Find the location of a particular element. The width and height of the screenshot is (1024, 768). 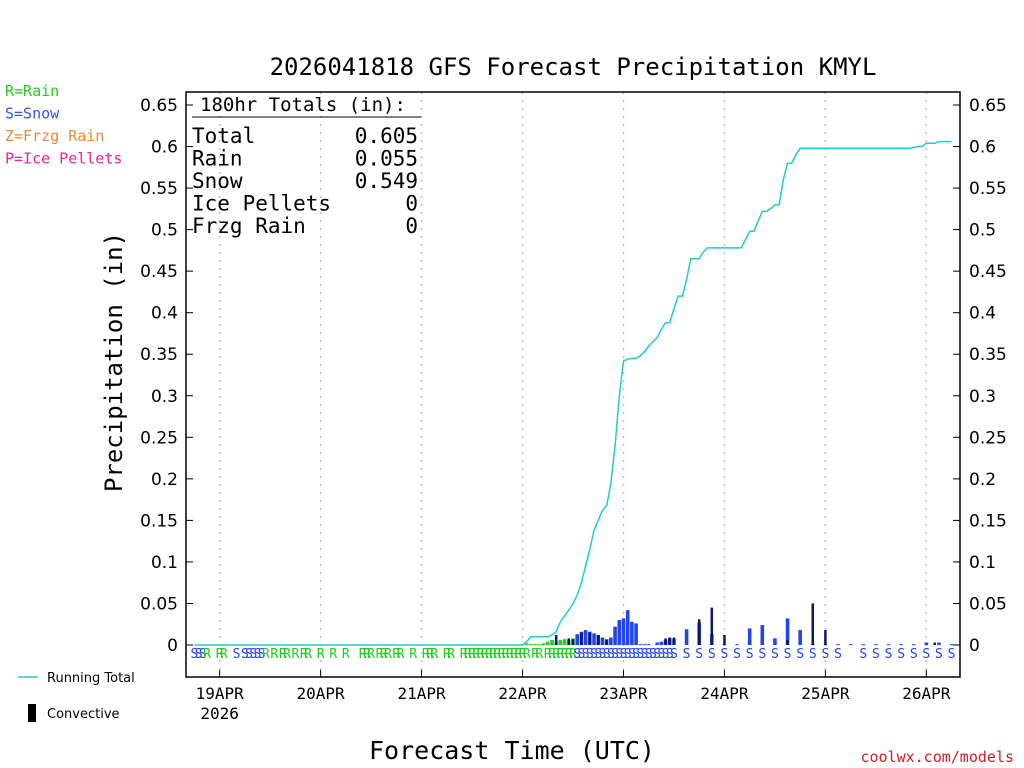

totals-label: Ice Pellets is located at coordinates (261, 204).